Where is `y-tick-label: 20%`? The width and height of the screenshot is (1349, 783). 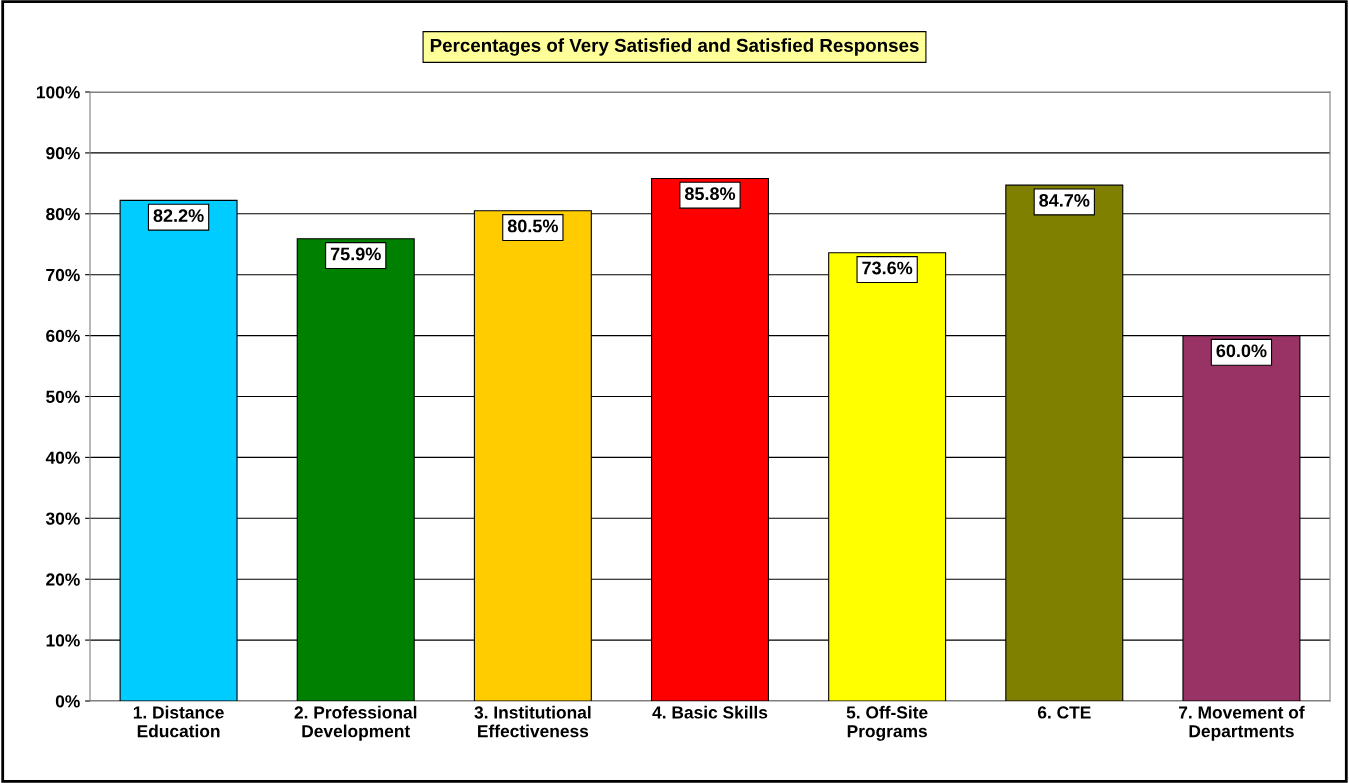 y-tick-label: 20% is located at coordinates (63, 579).